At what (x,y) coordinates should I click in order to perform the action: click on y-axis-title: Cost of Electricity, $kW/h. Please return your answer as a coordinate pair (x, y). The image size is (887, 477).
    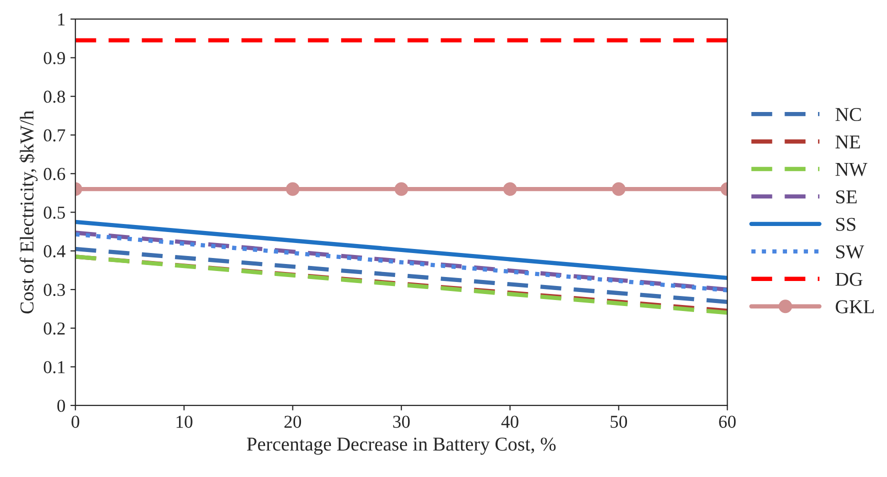
    Looking at the image, I should click on (28, 212).